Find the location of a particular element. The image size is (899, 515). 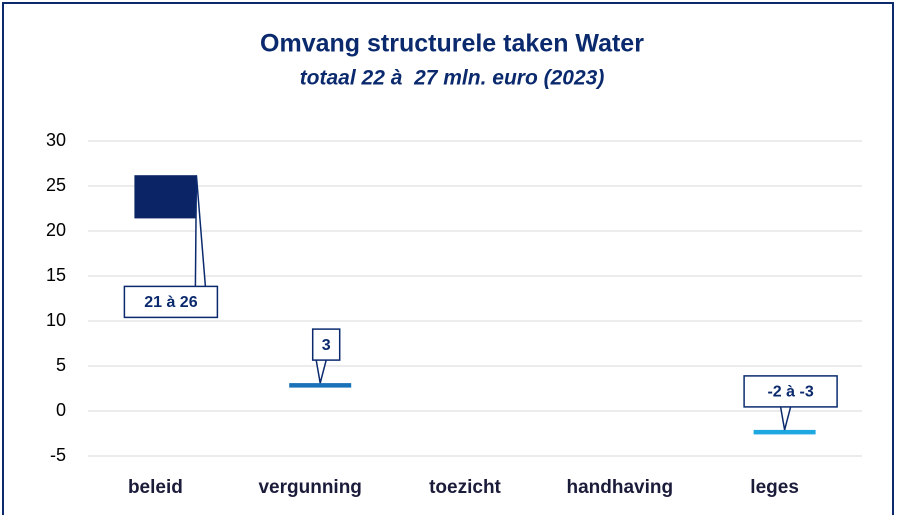

y-tick-label: 10 is located at coordinates (56, 320).